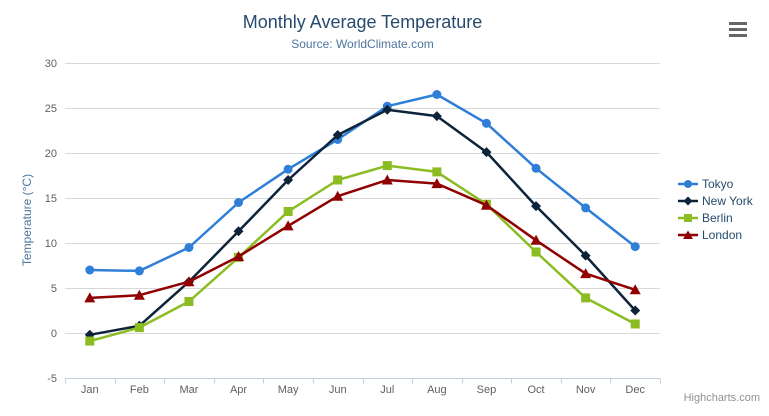 This screenshot has width=769, height=416. I want to click on data-point-london-jul, so click(387, 179).